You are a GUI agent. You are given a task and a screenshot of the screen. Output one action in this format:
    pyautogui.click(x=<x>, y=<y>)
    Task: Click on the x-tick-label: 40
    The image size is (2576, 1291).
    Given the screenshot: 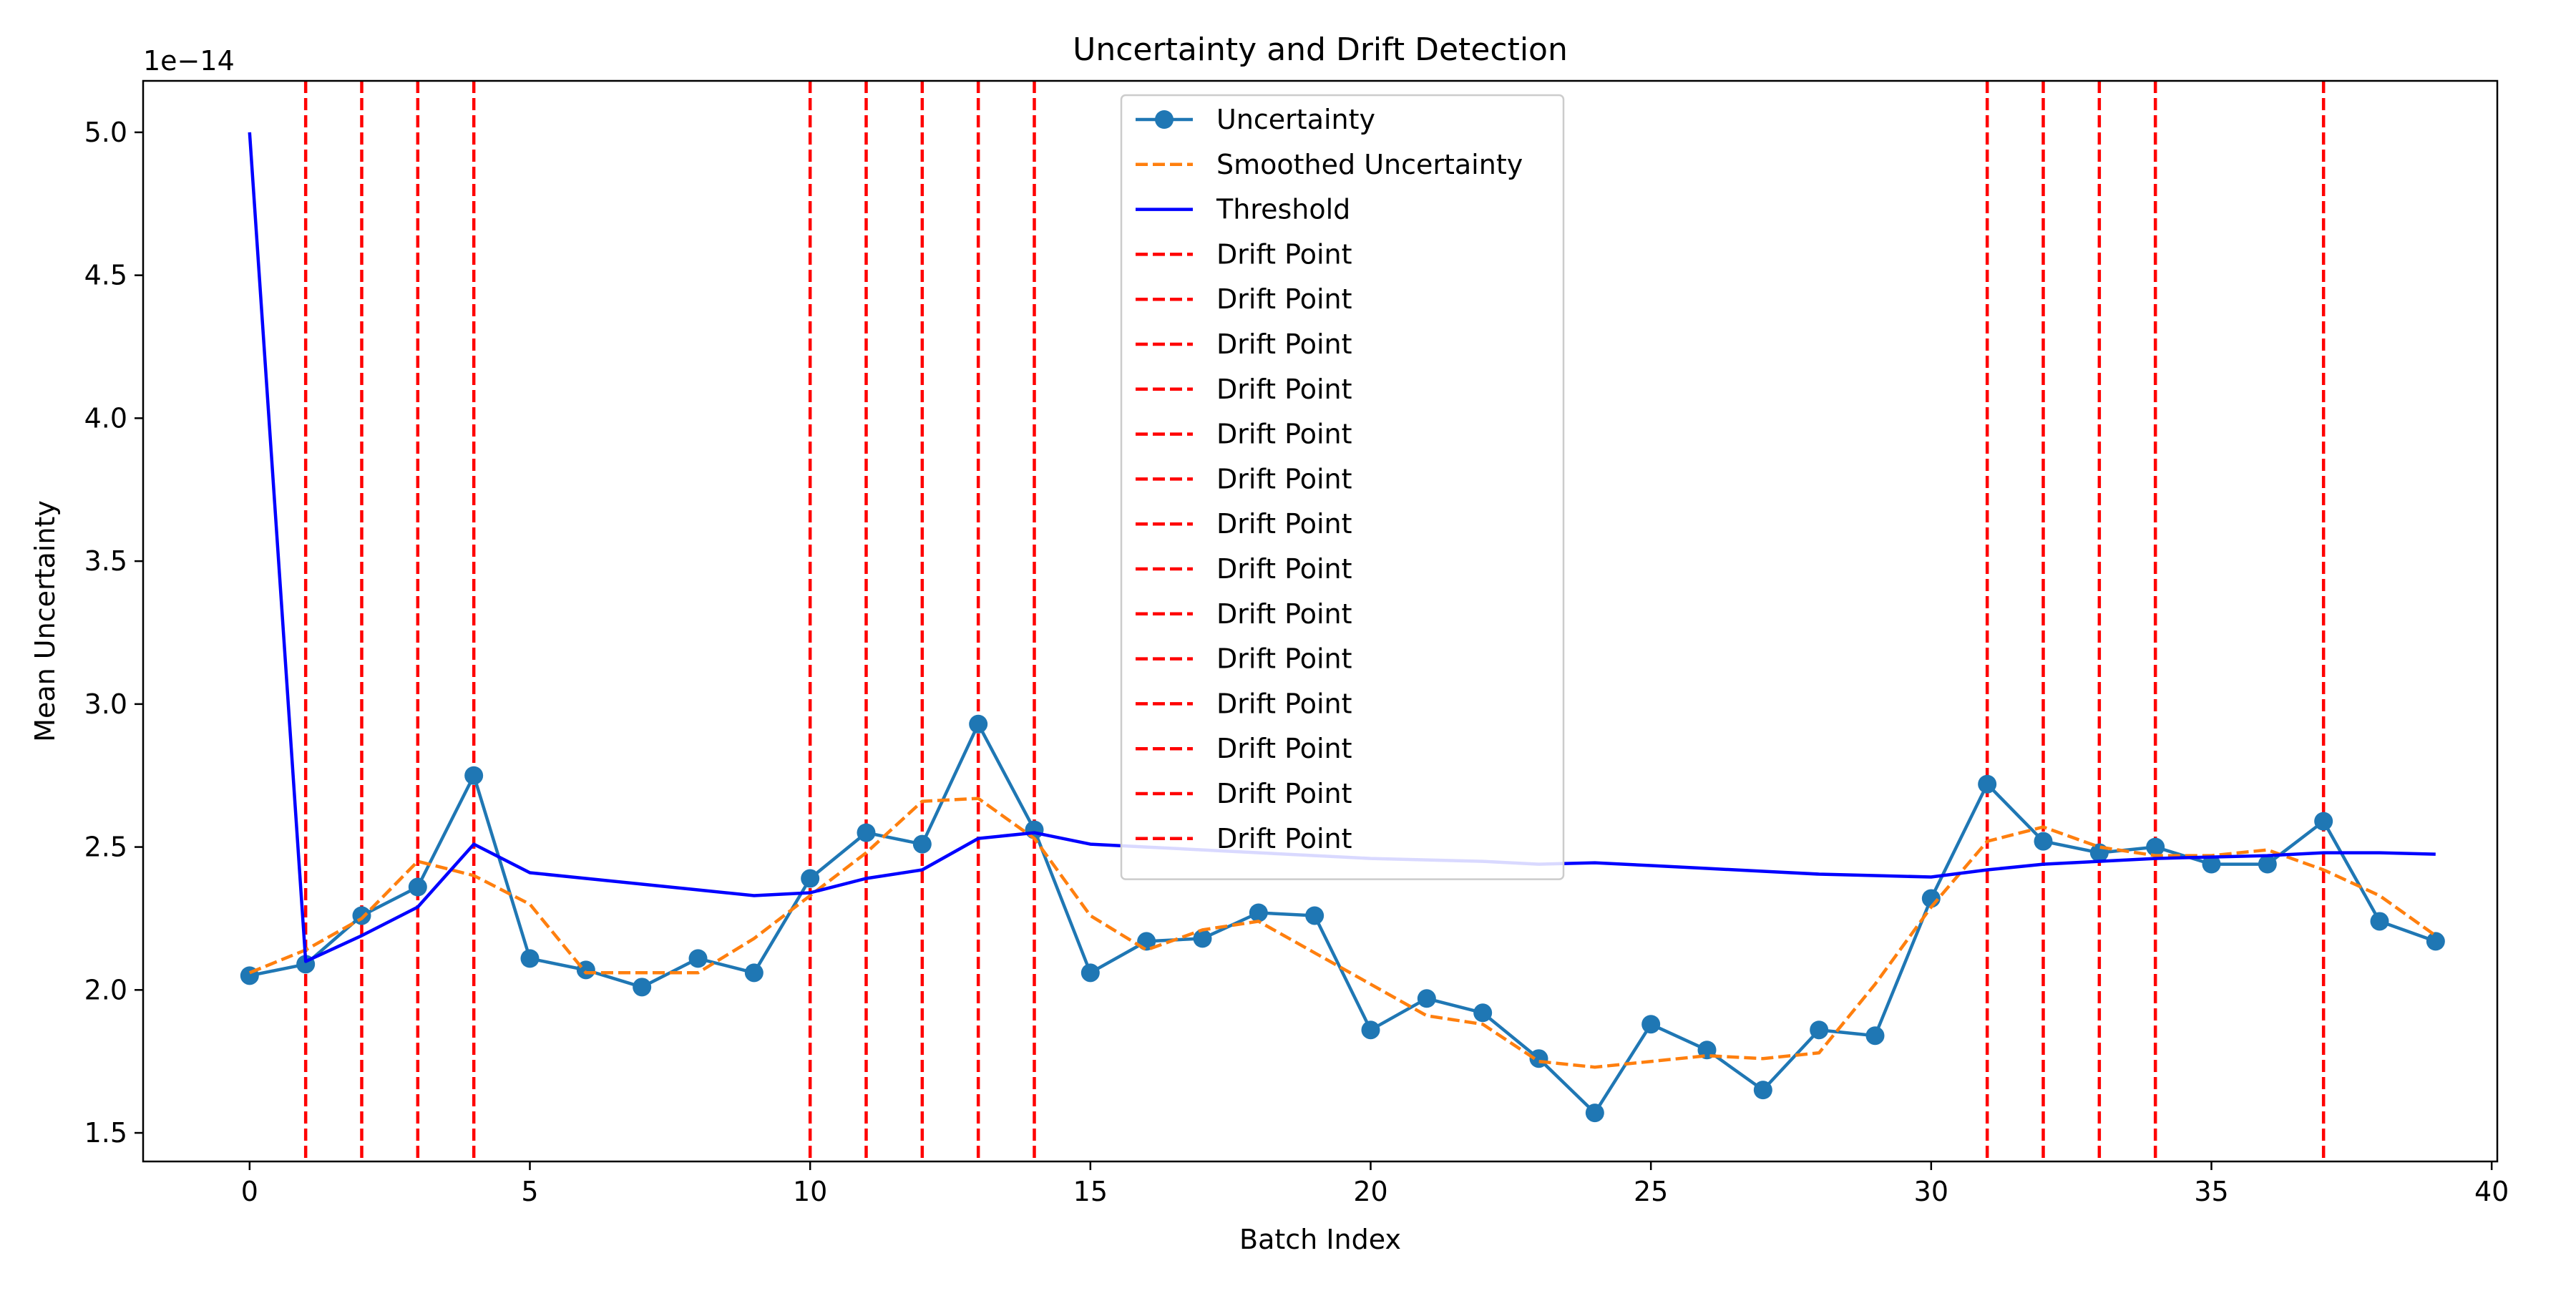 What is the action you would take?
    pyautogui.click(x=2491, y=1191)
    